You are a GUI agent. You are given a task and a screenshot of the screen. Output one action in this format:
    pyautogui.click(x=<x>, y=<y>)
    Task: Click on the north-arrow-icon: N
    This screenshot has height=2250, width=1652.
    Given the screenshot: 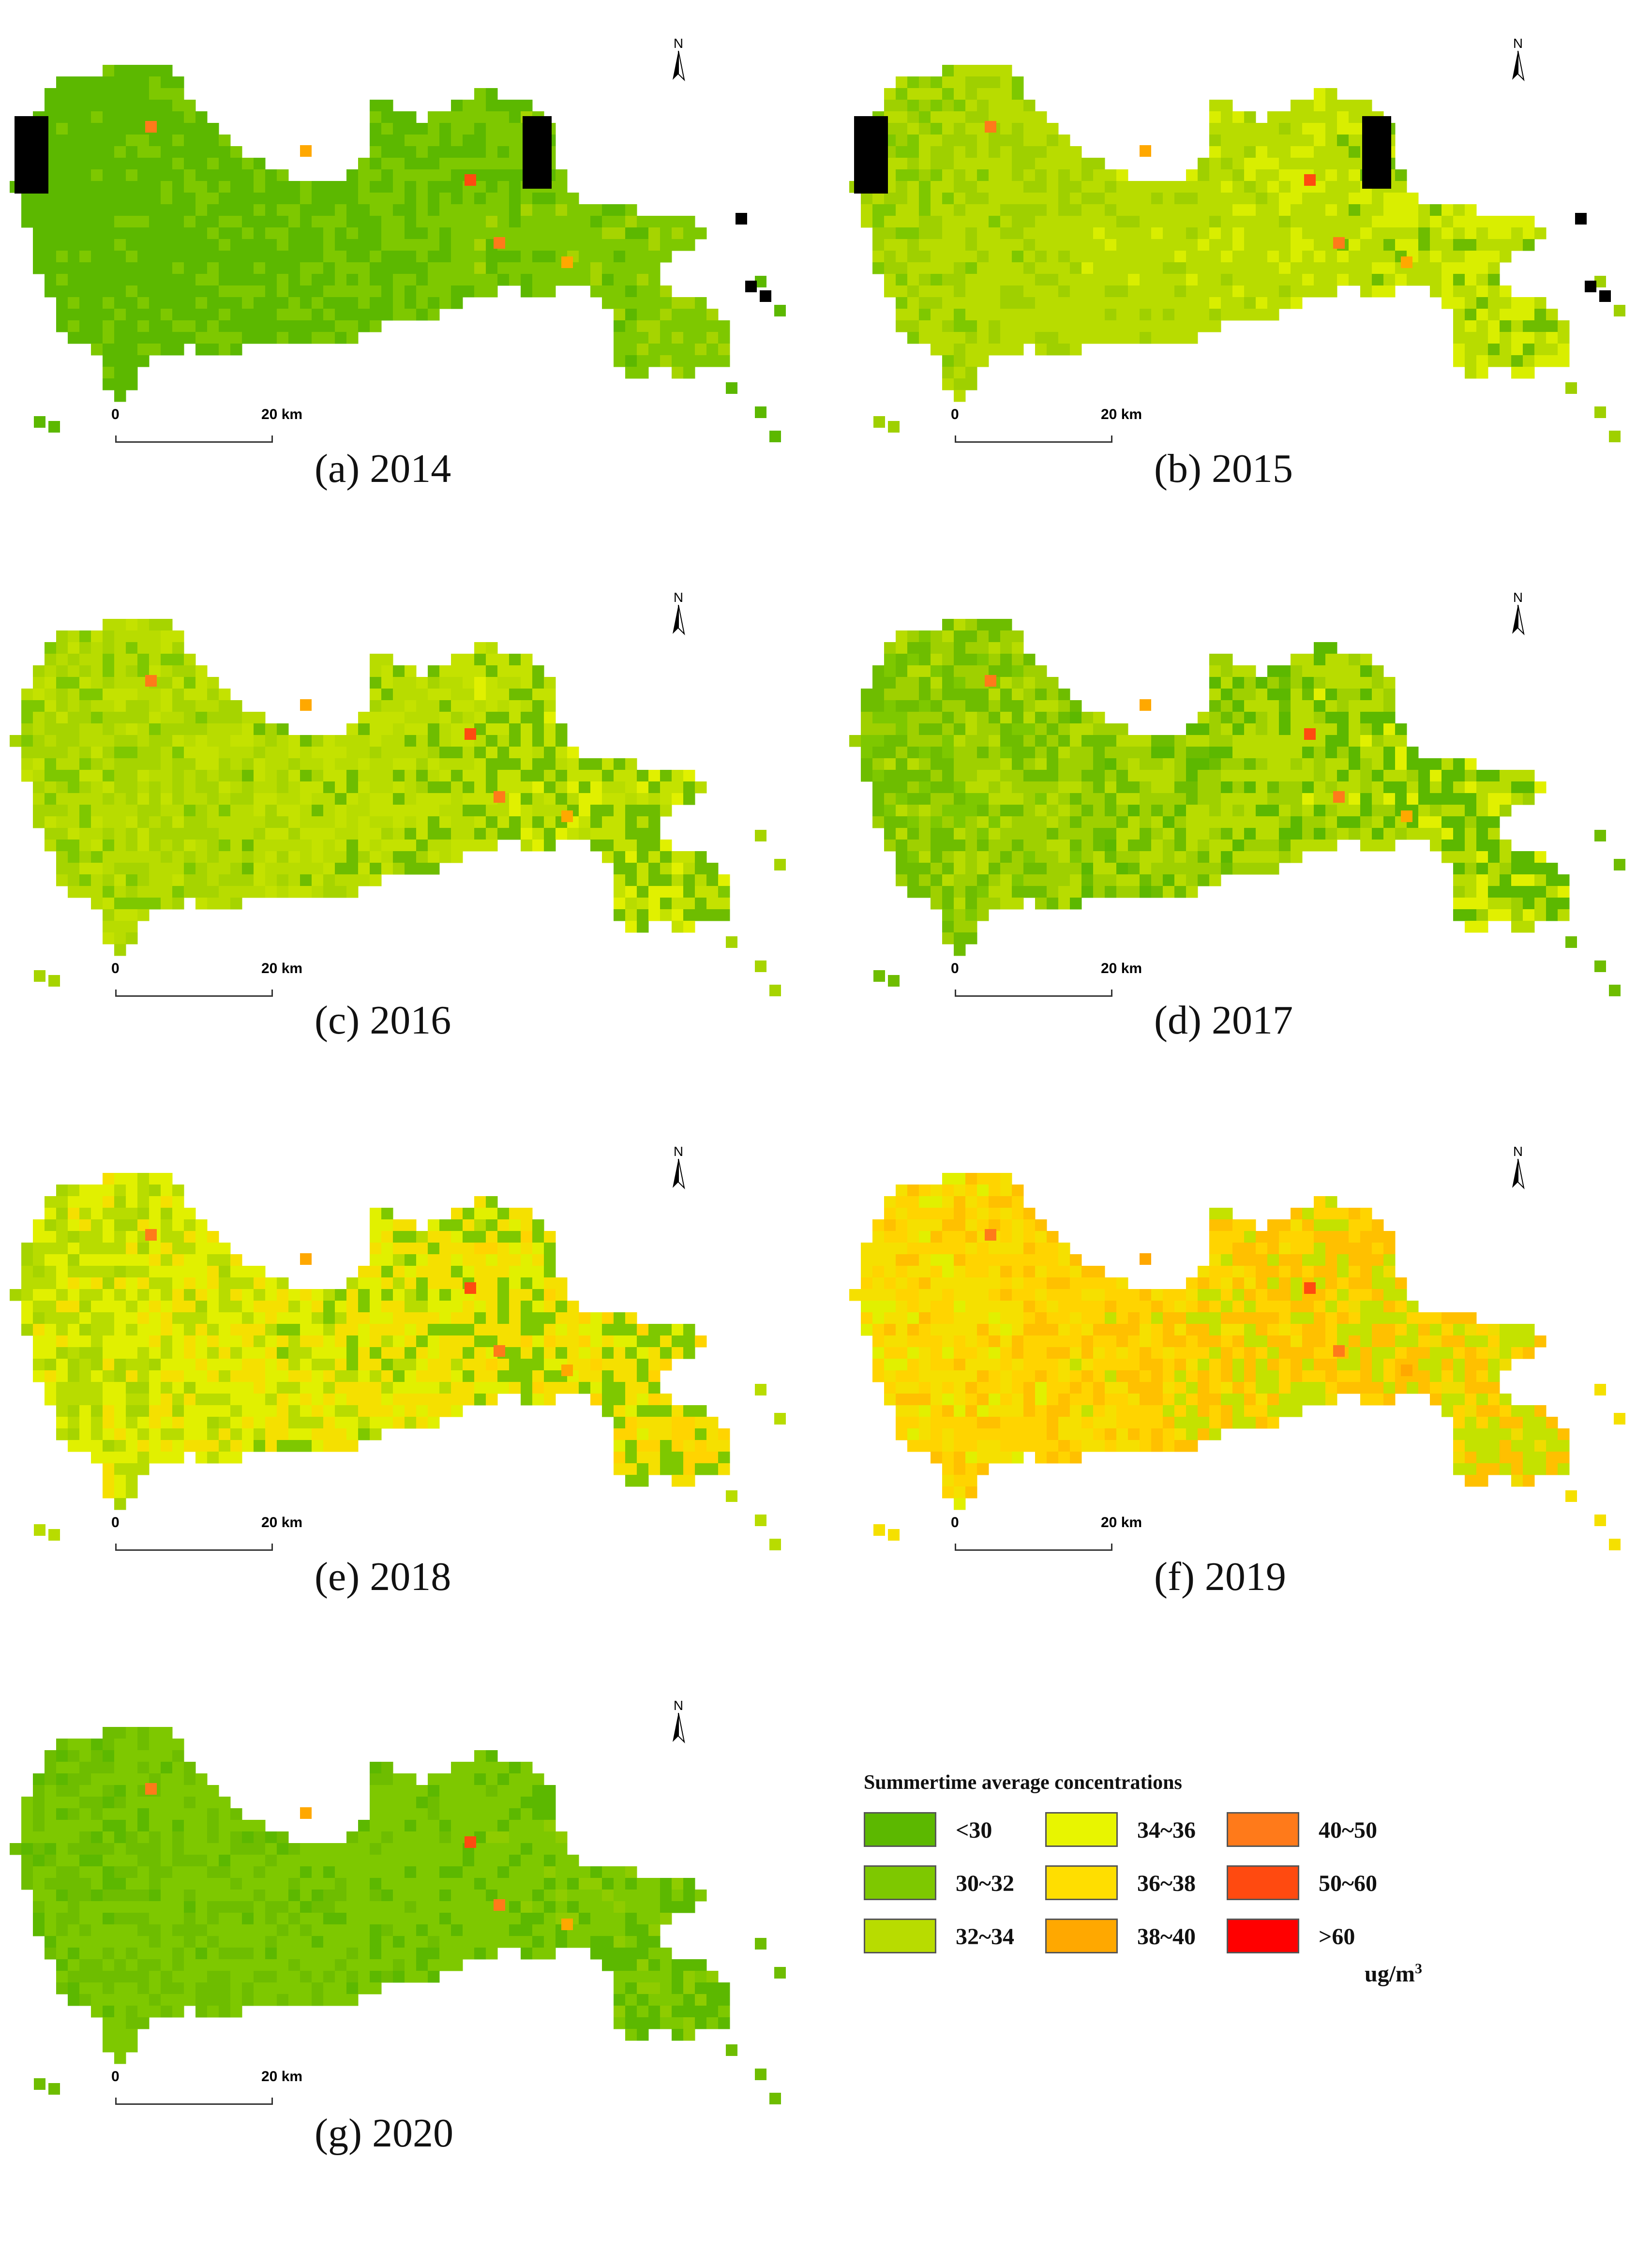 What is the action you would take?
    pyautogui.click(x=1518, y=616)
    